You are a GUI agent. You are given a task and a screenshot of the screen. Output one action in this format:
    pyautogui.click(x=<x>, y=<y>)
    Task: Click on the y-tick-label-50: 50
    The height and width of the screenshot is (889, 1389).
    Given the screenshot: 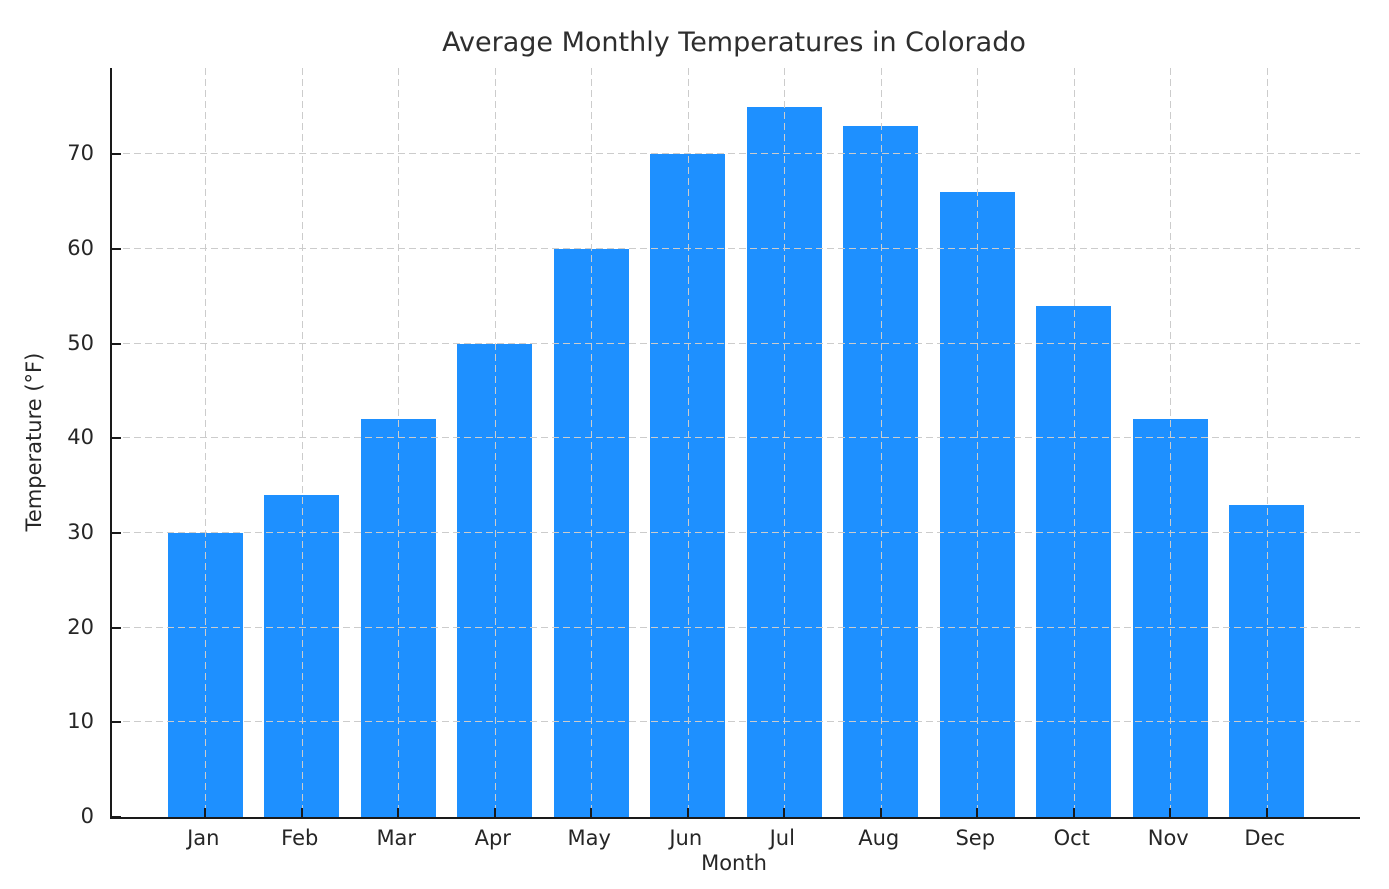 What is the action you would take?
    pyautogui.click(x=80, y=342)
    